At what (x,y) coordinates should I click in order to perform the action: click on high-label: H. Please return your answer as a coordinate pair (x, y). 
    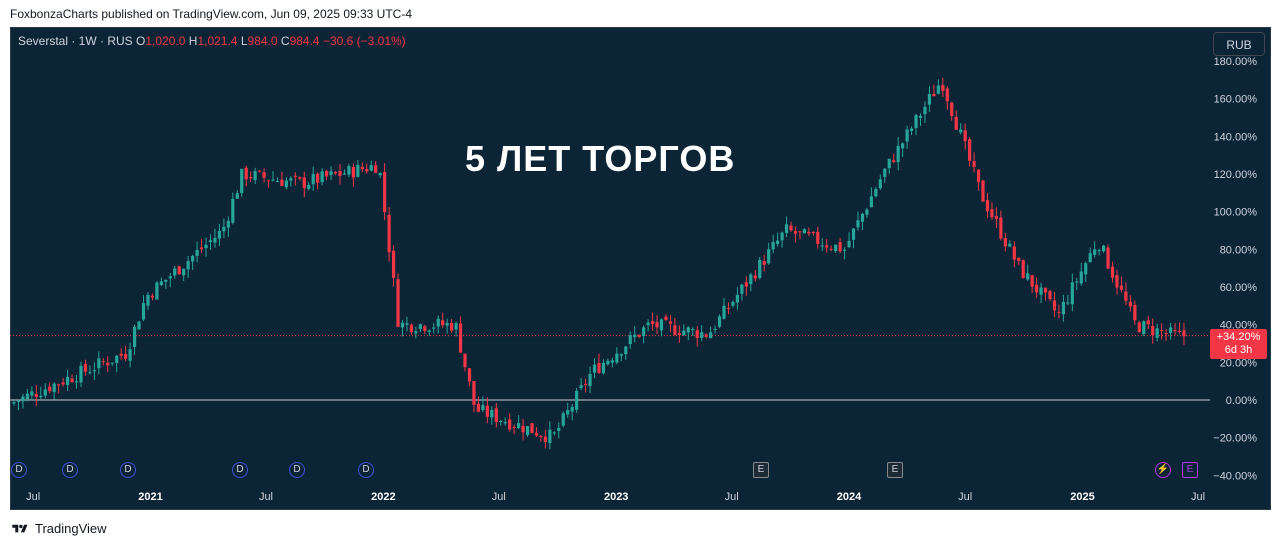
    Looking at the image, I should click on (193, 41).